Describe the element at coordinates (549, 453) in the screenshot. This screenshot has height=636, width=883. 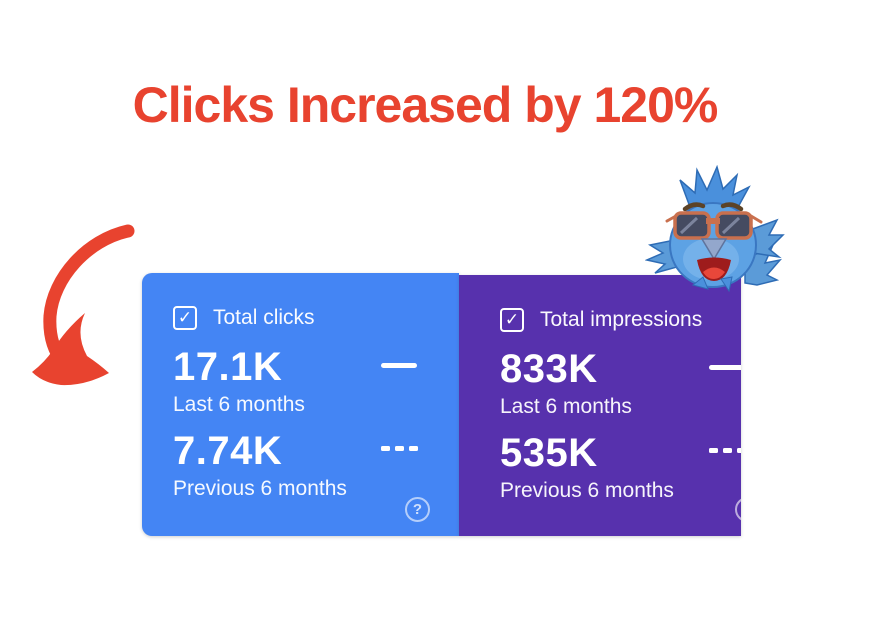
I see `secondary-metric-value: 535K` at that location.